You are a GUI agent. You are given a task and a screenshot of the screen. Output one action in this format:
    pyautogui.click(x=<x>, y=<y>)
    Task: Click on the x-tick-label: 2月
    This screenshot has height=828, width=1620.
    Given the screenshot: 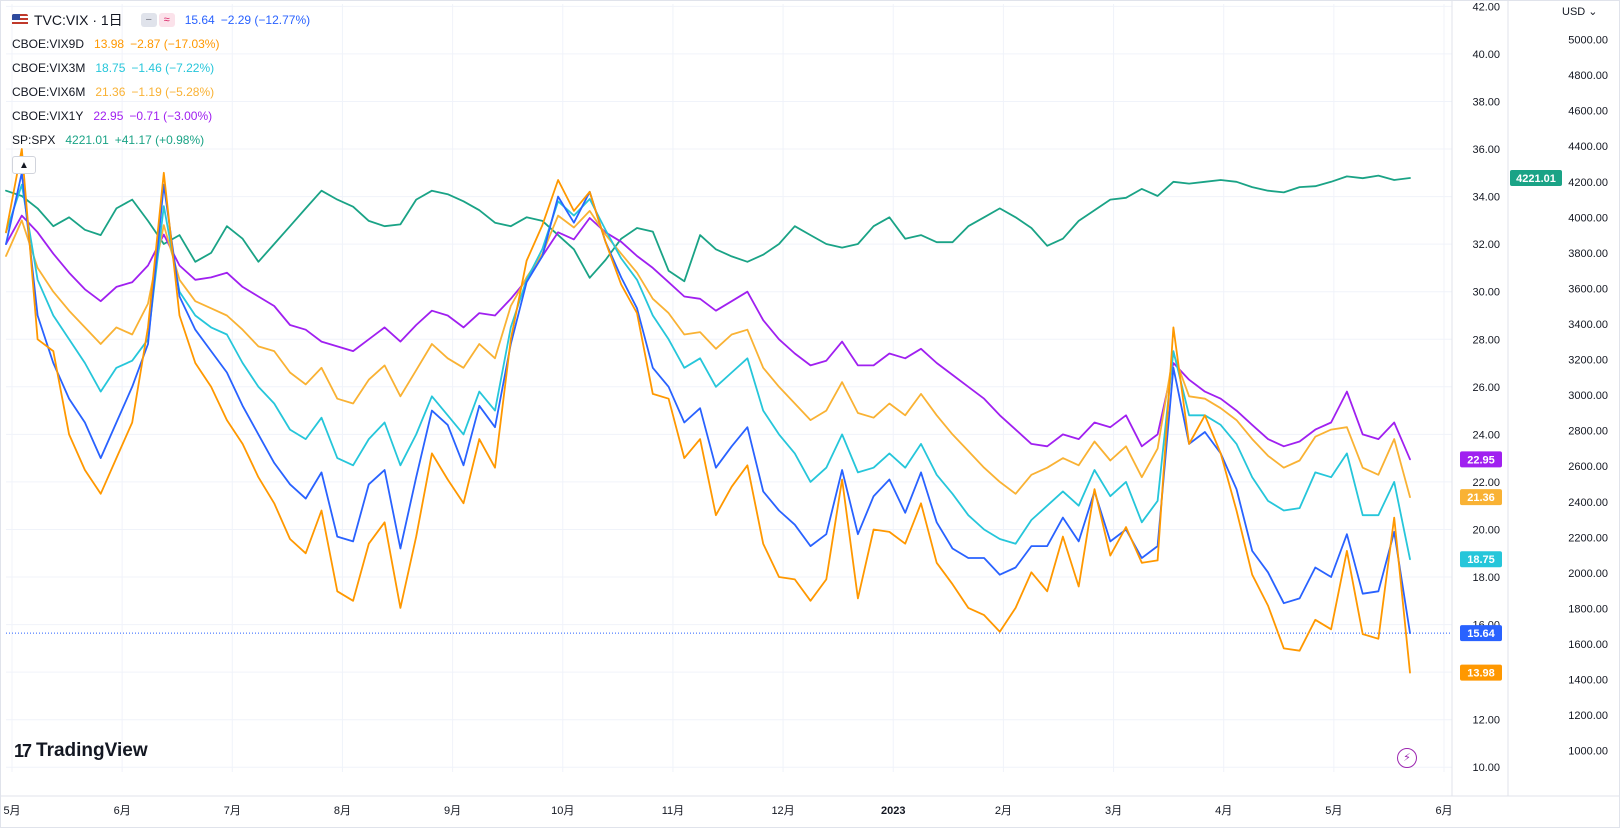 What is the action you would take?
    pyautogui.click(x=1003, y=811)
    